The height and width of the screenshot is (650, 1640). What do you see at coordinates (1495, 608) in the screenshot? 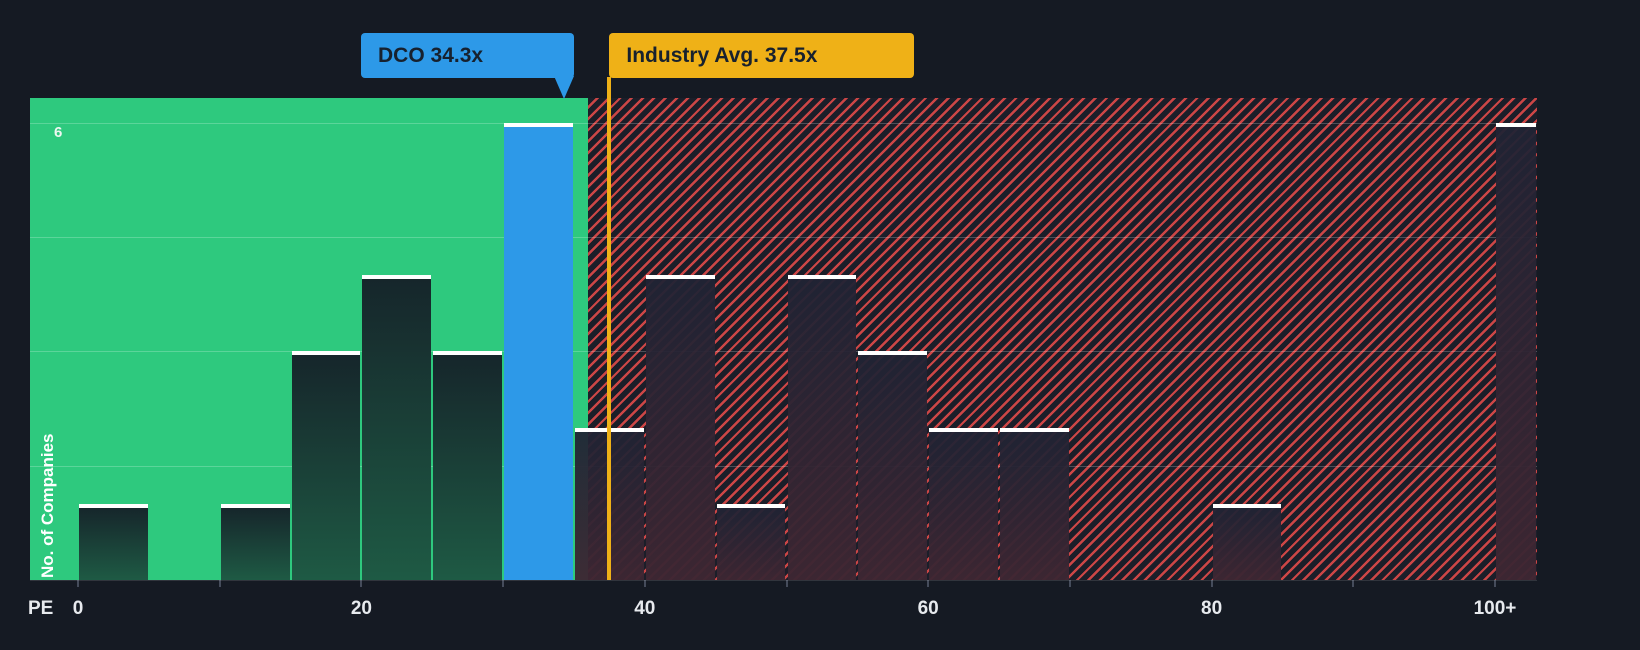
I see `x-tick-label: 100+` at bounding box center [1495, 608].